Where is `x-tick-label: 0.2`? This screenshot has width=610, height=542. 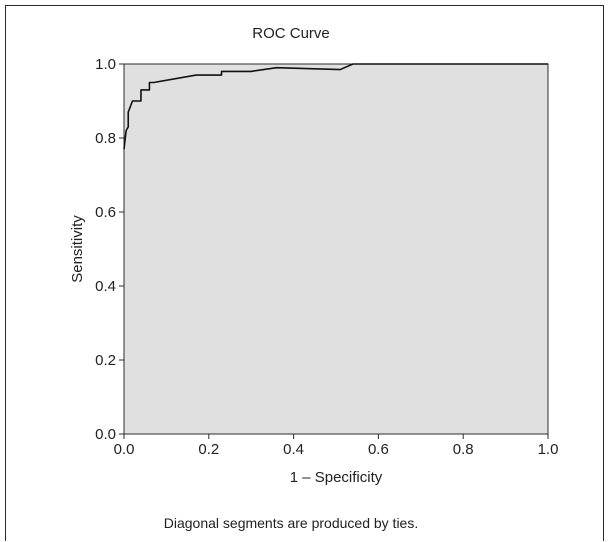 x-tick-label: 0.2 is located at coordinates (208, 449).